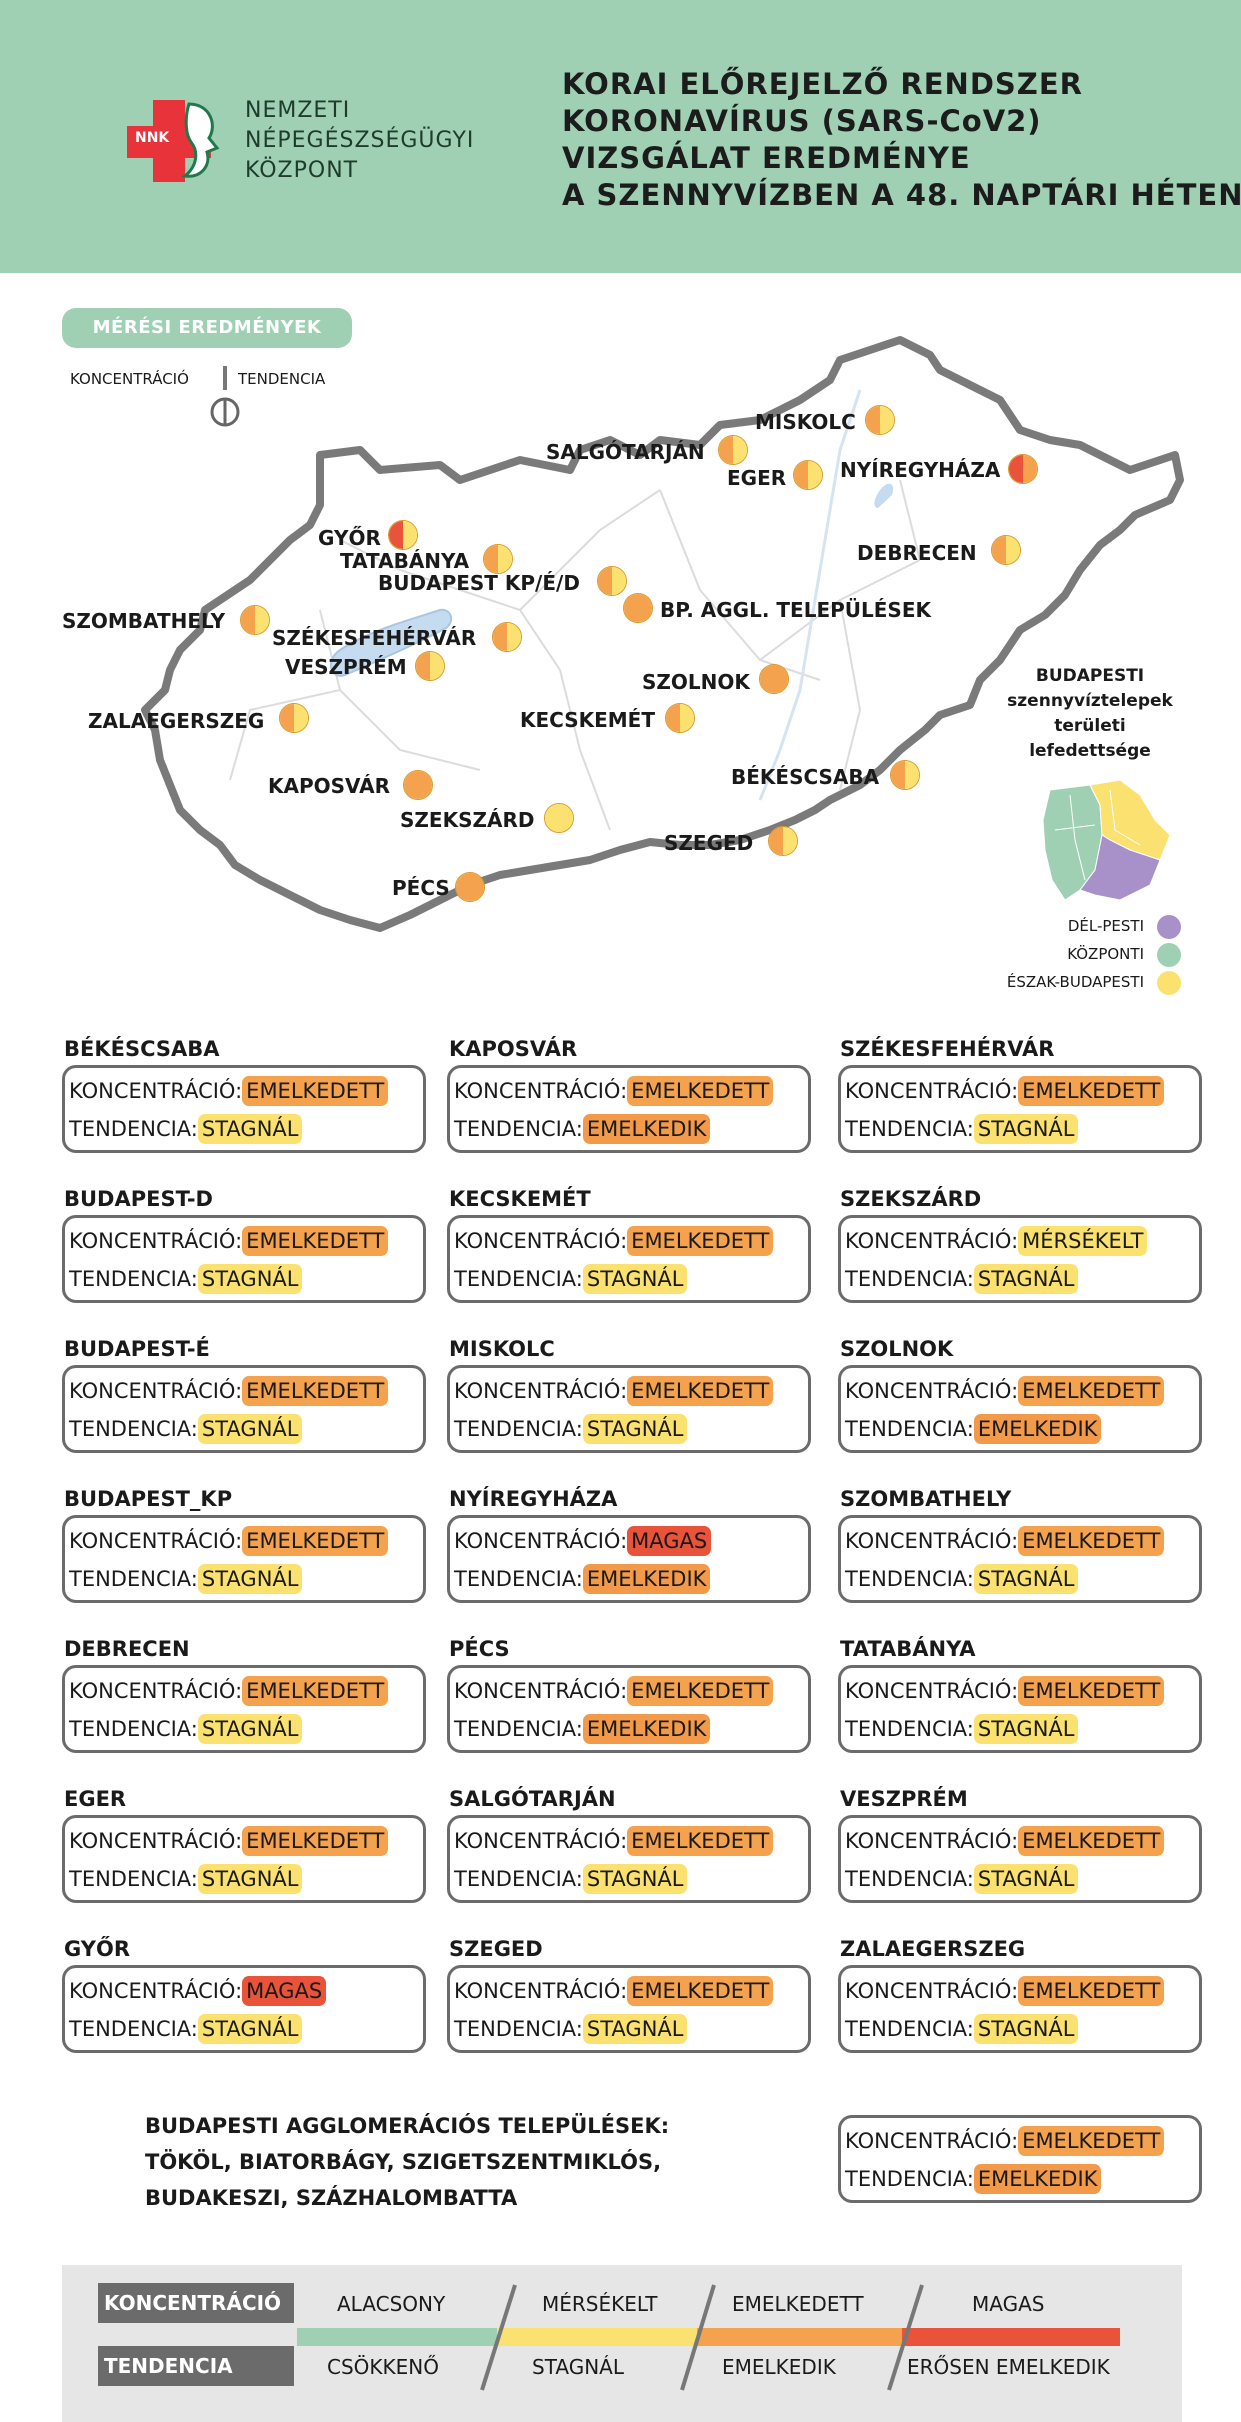  Describe the element at coordinates (127, 1649) in the screenshot. I see `card-title: DEBRECEN` at that location.